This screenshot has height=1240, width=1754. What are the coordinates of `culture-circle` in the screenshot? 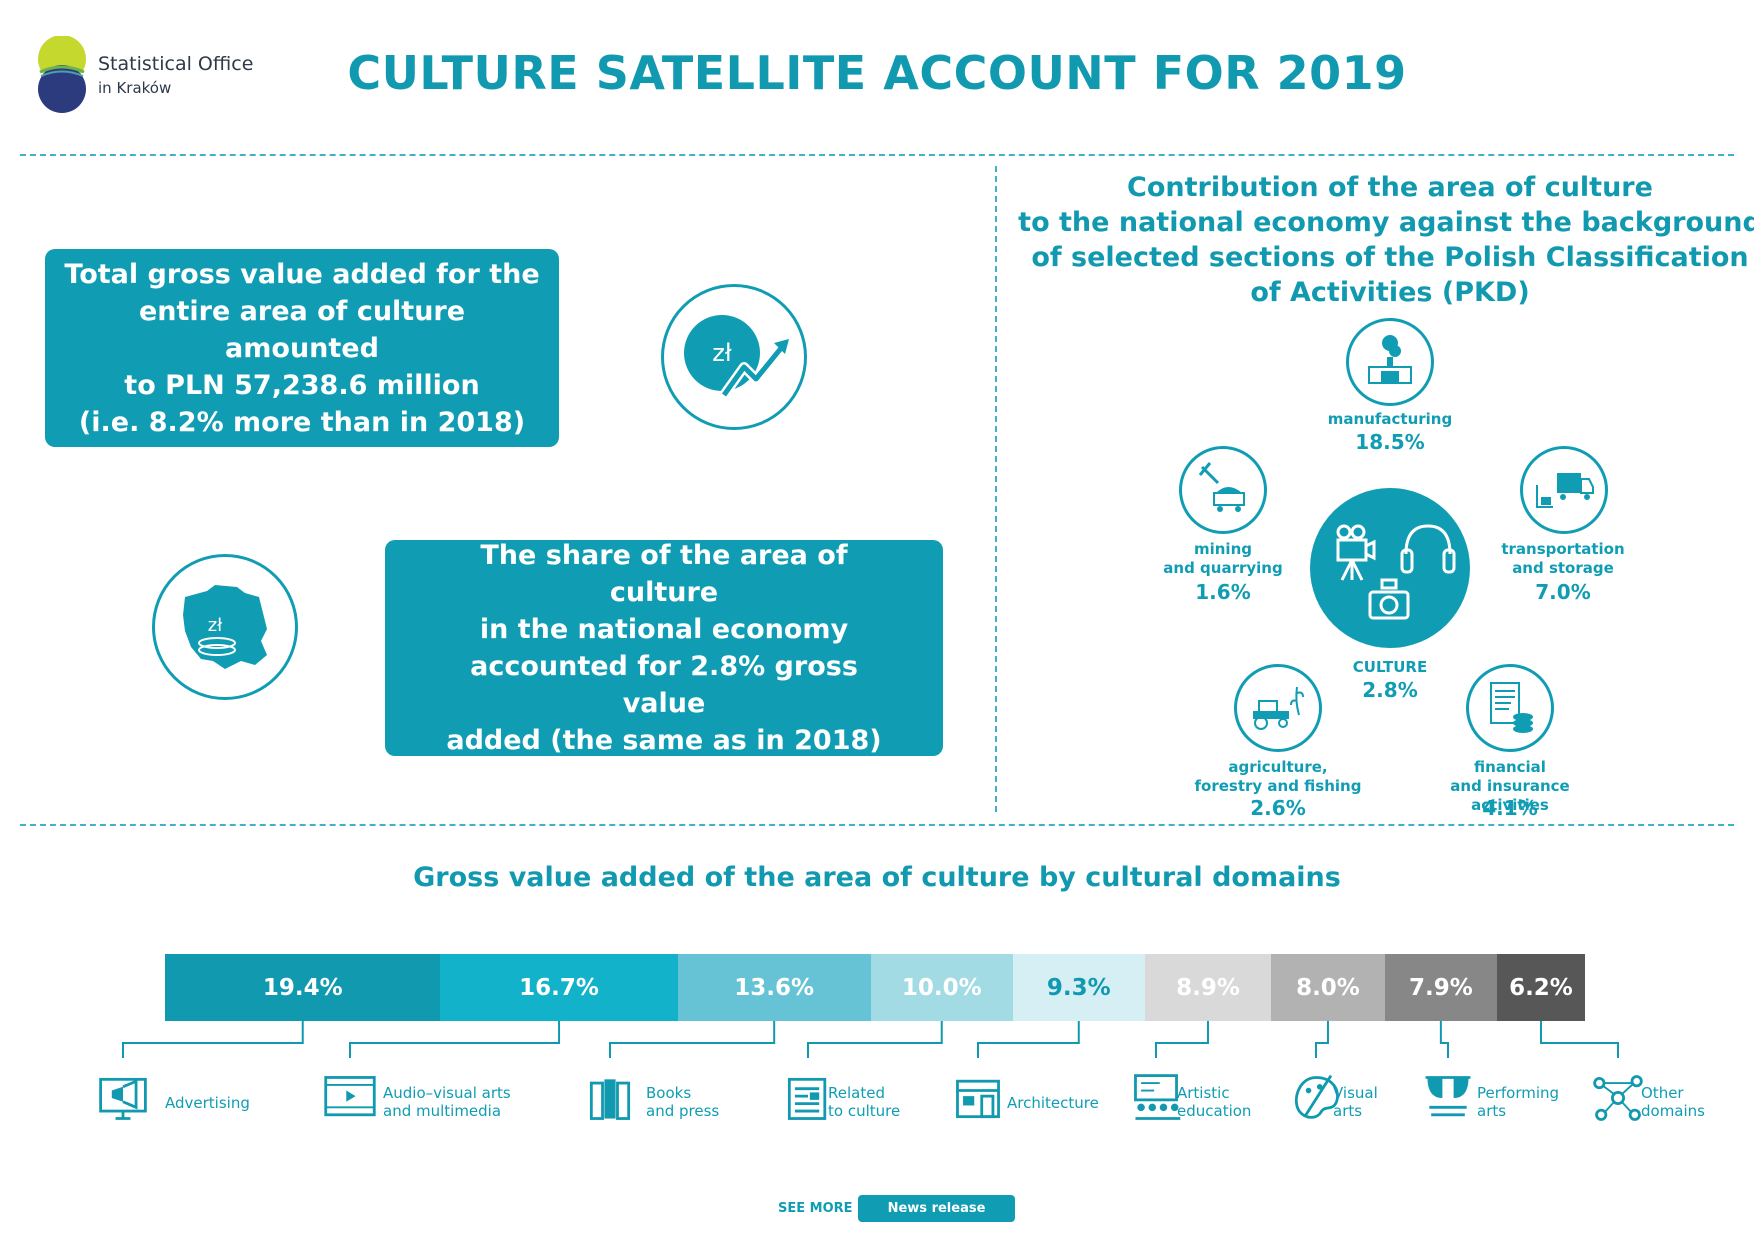 It's located at (1390, 568).